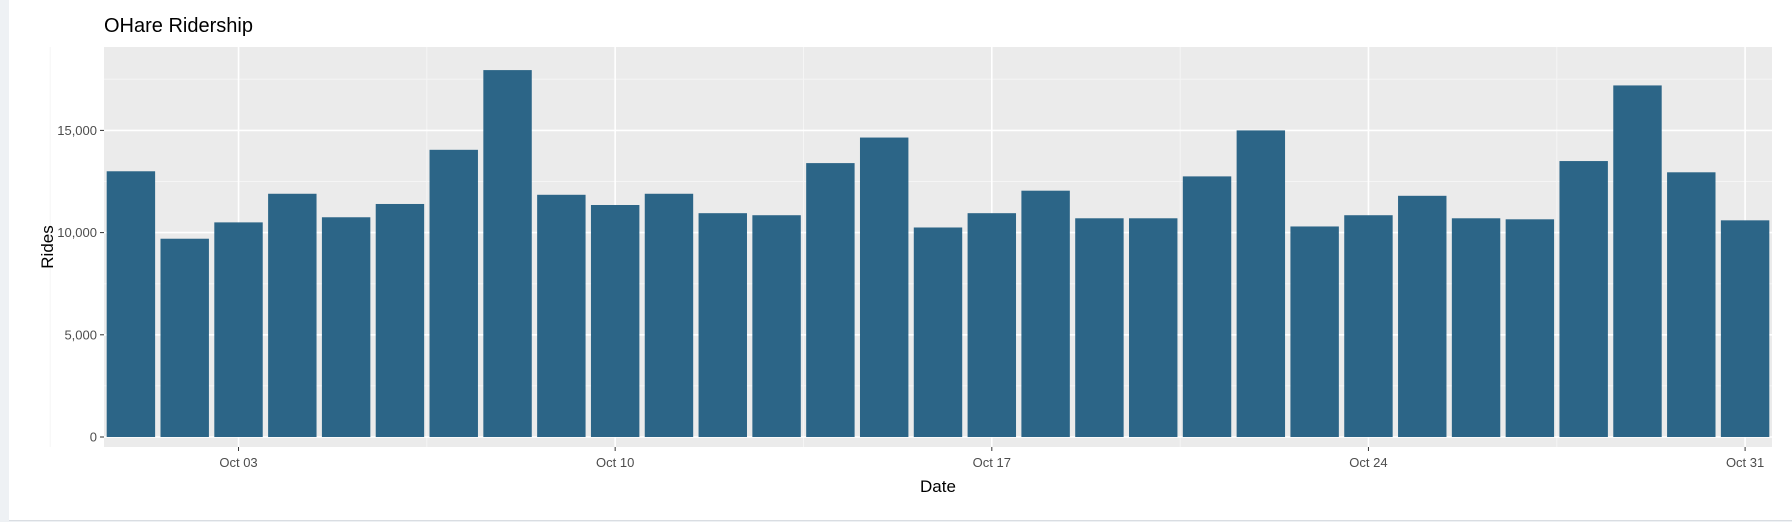 This screenshot has width=1792, height=522. I want to click on x-tick-label: Oct 10, so click(615, 462).